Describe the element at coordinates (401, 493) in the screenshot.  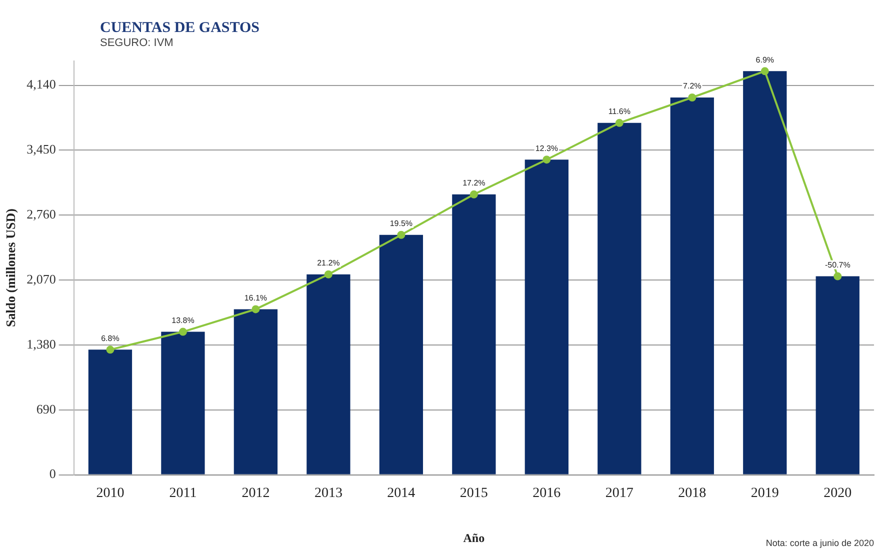
I see `x-tick-label: 2014` at that location.